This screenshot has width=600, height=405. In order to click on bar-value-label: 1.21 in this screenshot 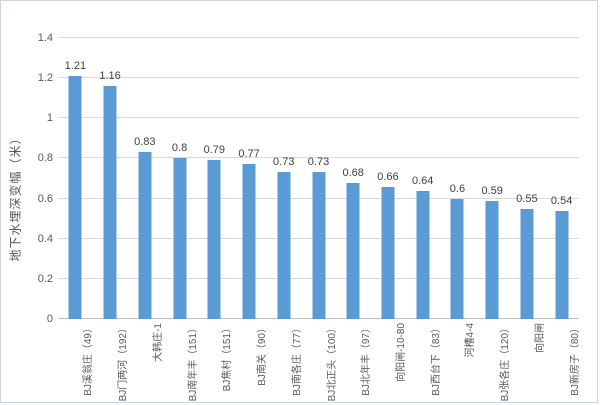, I will do `click(75, 66)`.